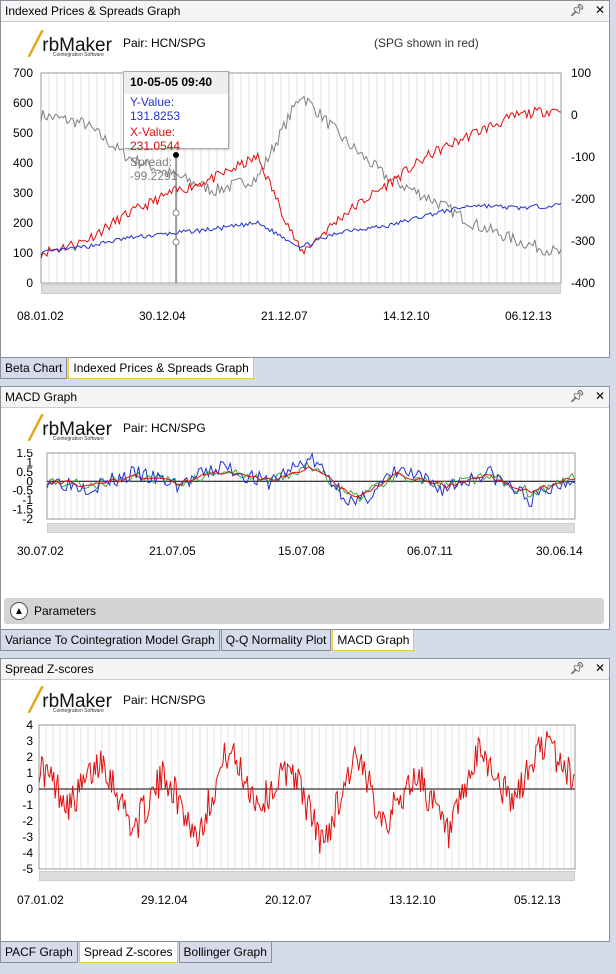 The height and width of the screenshot is (974, 616). I want to click on y-tick-label: 200, so click(23, 223).